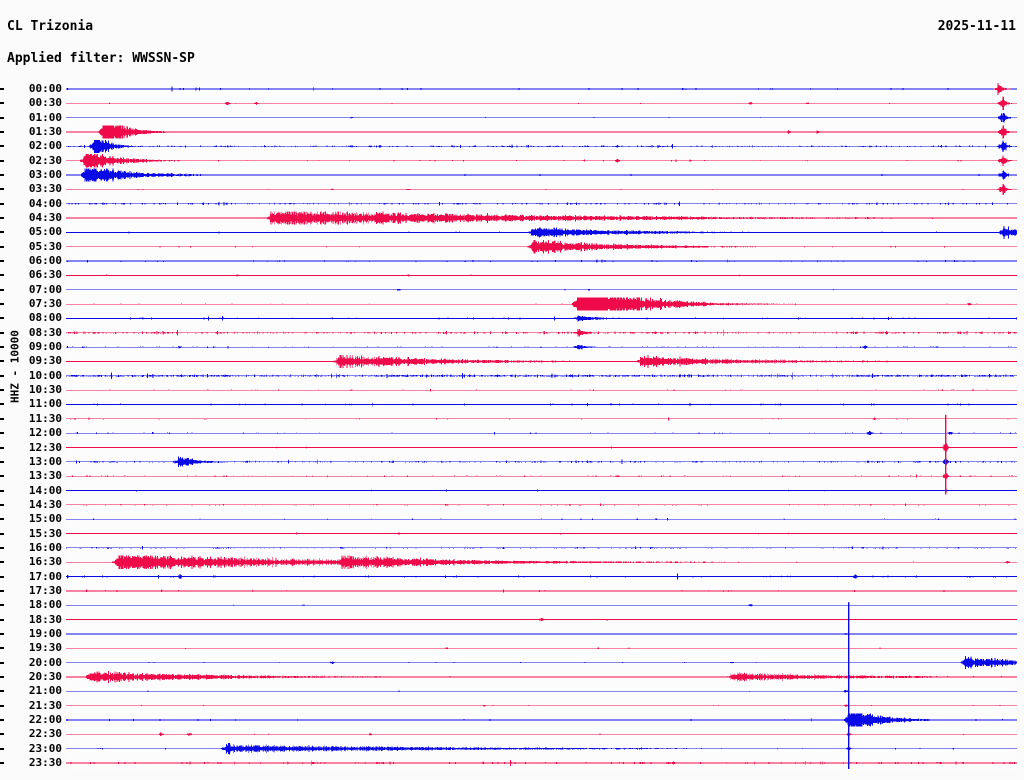  Describe the element at coordinates (45, 390) in the screenshot. I see `time-label: 10:30` at that location.